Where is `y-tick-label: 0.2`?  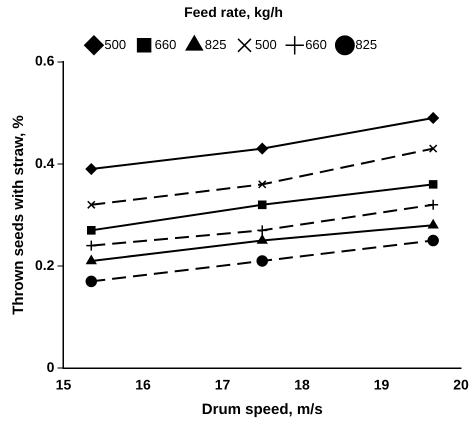
y-tick-label: 0.2 is located at coordinates (44, 264).